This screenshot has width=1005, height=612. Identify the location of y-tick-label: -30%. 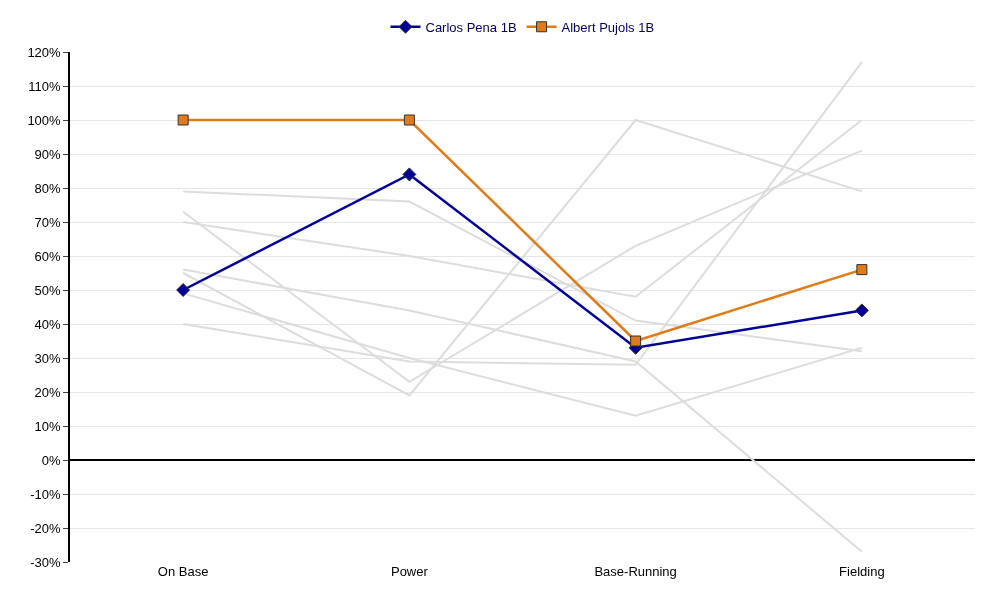
(46, 562).